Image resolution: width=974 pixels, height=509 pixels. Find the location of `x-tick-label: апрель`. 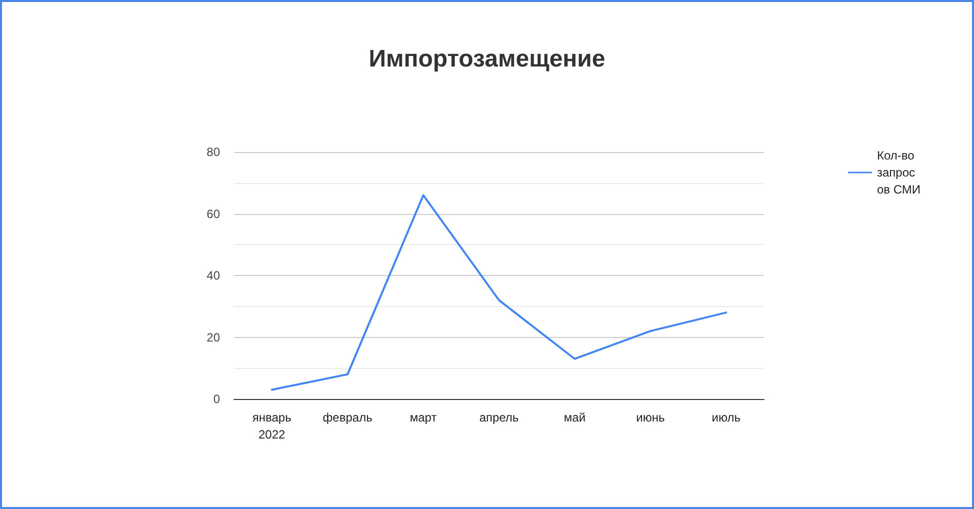

x-tick-label: апрель is located at coordinates (499, 417).